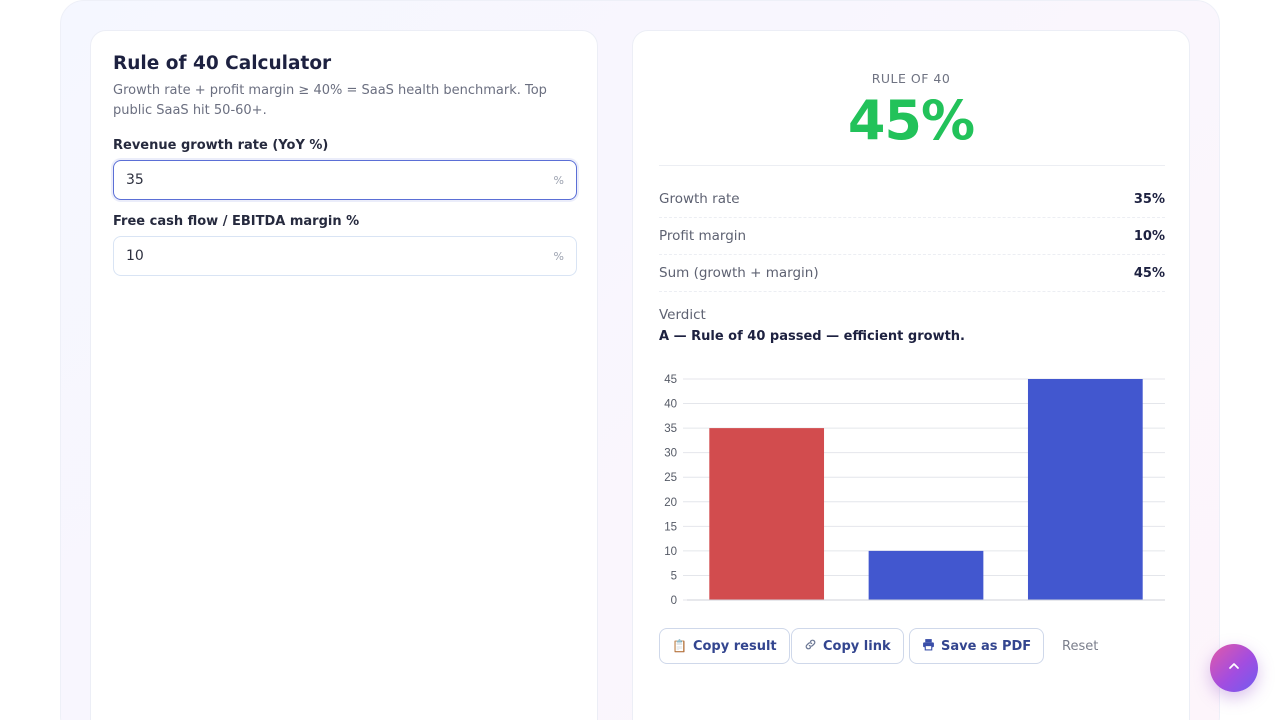  Describe the element at coordinates (912, 273) in the screenshot. I see `result-row-sum: Sum (growth + margin) 45%` at that location.